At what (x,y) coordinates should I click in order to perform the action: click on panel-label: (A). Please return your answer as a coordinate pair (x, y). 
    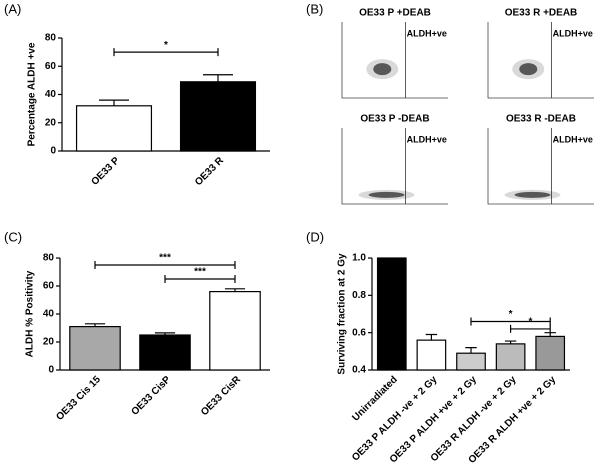
    Looking at the image, I should click on (12, 8).